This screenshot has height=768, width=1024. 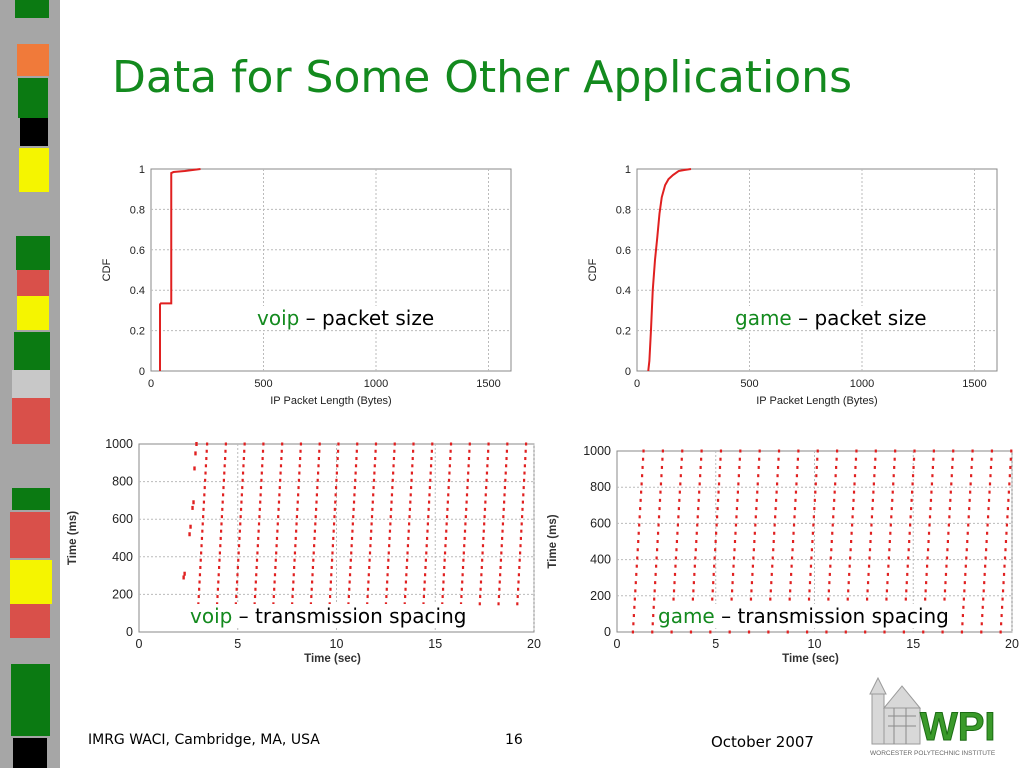 What do you see at coordinates (958, 727) in the screenshot?
I see `logo-wordmark: WPI` at bounding box center [958, 727].